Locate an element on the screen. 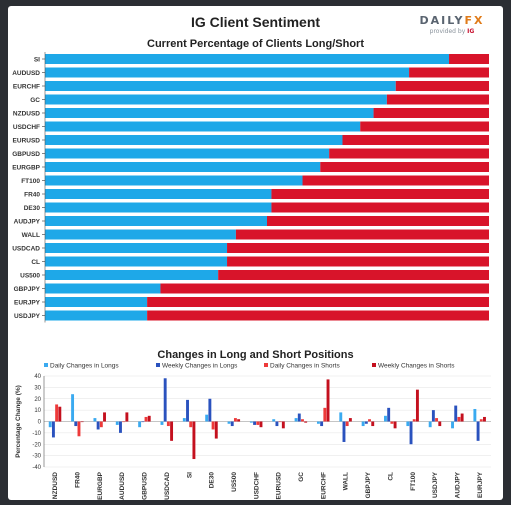 Image resolution: width=511 pixels, height=505 pixels. long-bar-audusd is located at coordinates (227, 72).